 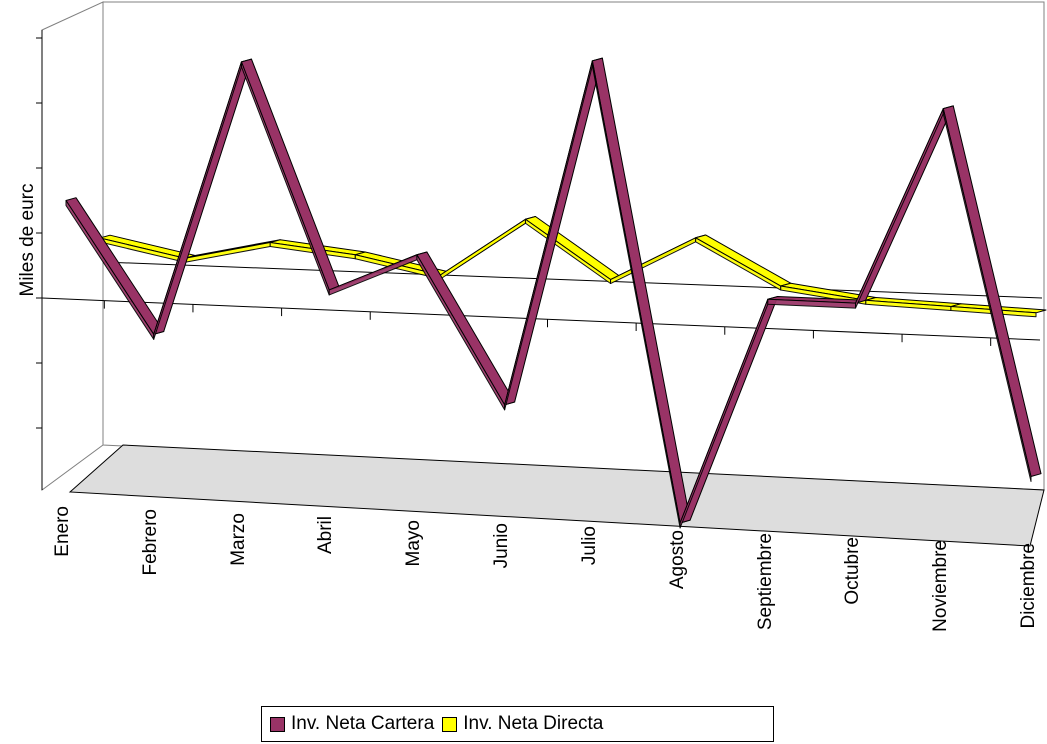 I want to click on category-label: Enero, so click(x=62, y=531).